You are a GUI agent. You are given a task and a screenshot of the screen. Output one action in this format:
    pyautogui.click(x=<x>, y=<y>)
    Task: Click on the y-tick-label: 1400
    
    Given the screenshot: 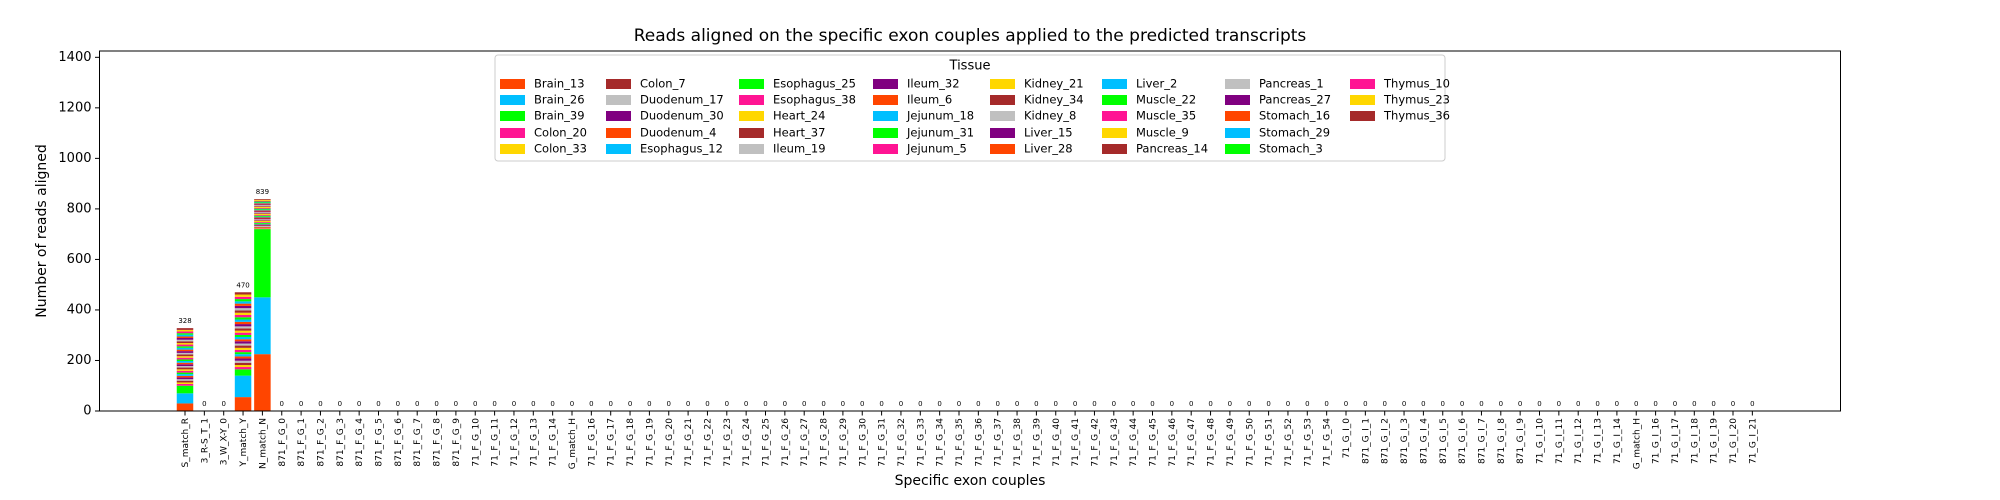 What is the action you would take?
    pyautogui.click(x=74, y=57)
    